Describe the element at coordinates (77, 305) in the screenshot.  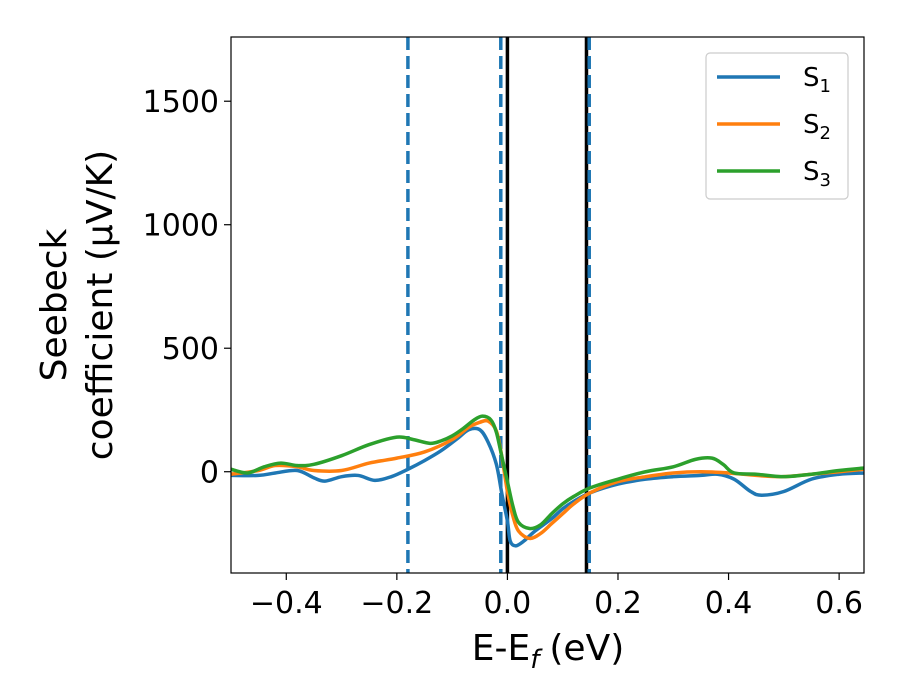
I see `y-axis-label: Seebeck coefficient (μV/K)` at that location.